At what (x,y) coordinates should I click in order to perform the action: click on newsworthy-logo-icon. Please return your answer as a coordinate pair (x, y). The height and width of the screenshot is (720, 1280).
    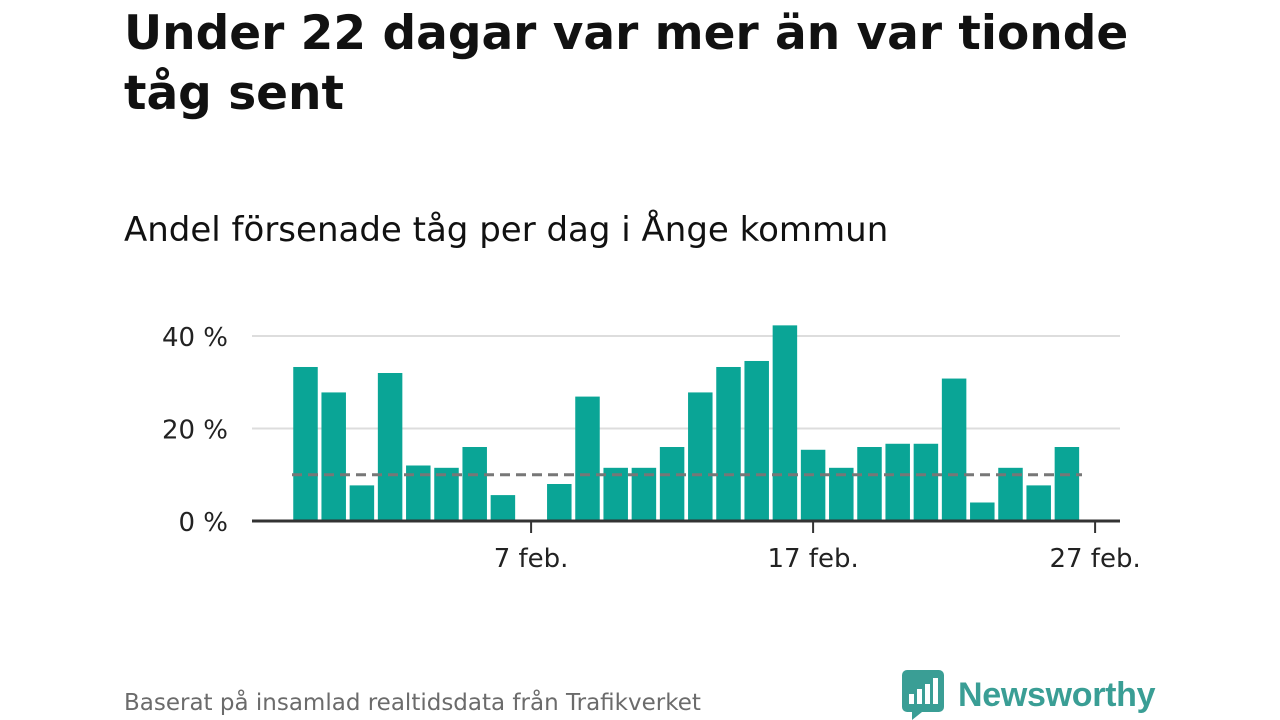
    Looking at the image, I should click on (923, 695).